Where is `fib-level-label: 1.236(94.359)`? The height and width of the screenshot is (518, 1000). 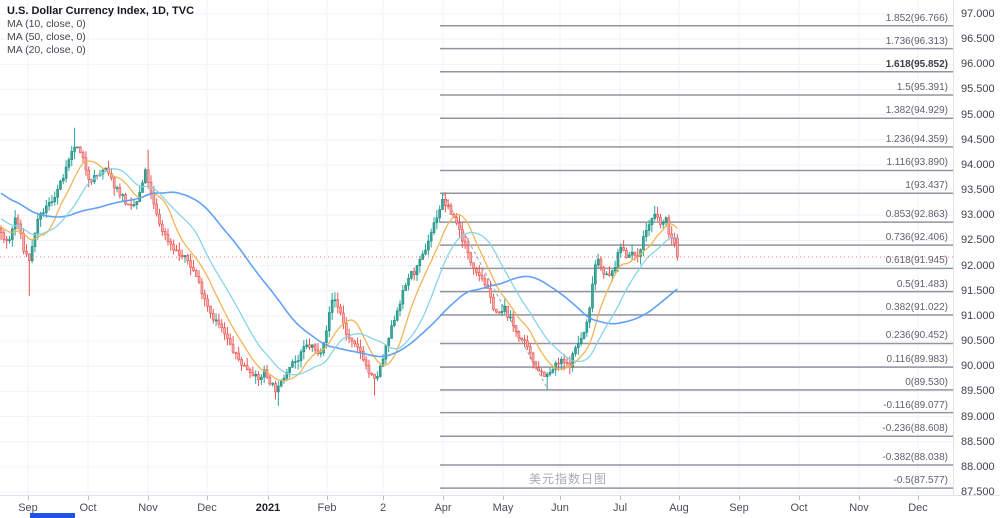 fib-level-label: 1.236(94.359) is located at coordinates (916, 139).